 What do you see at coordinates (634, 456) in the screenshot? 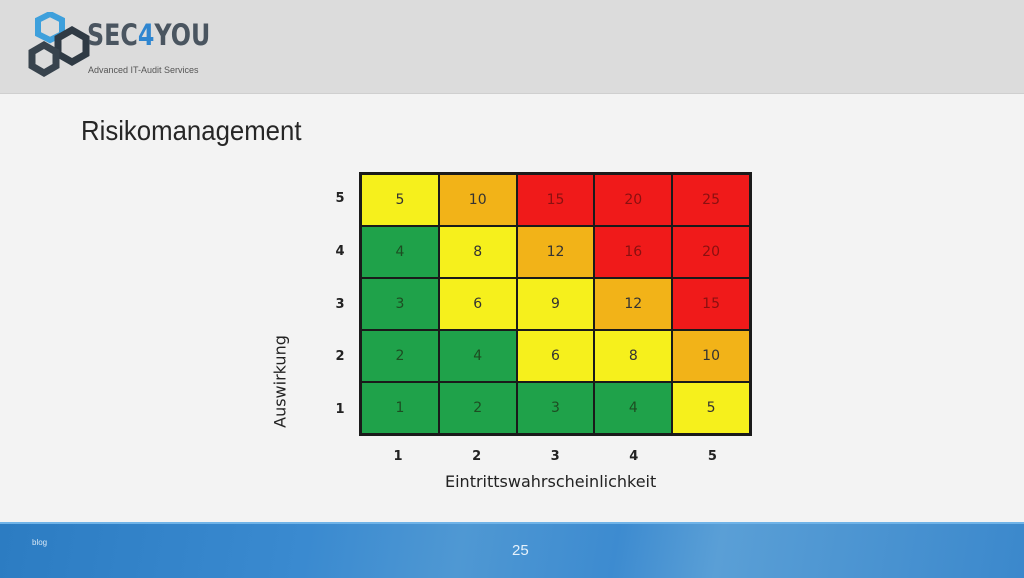
I see `x-tick-label: 4` at bounding box center [634, 456].